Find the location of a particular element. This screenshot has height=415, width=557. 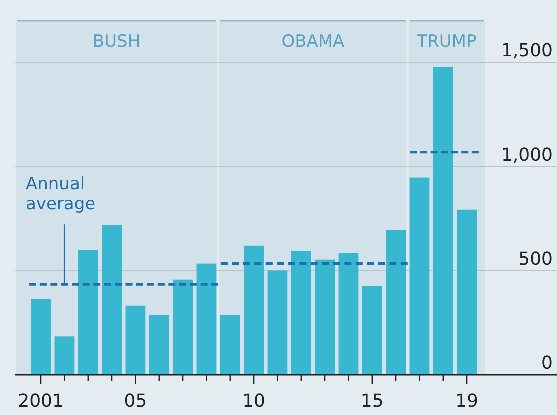

y-tick-label: 0 is located at coordinates (547, 363).